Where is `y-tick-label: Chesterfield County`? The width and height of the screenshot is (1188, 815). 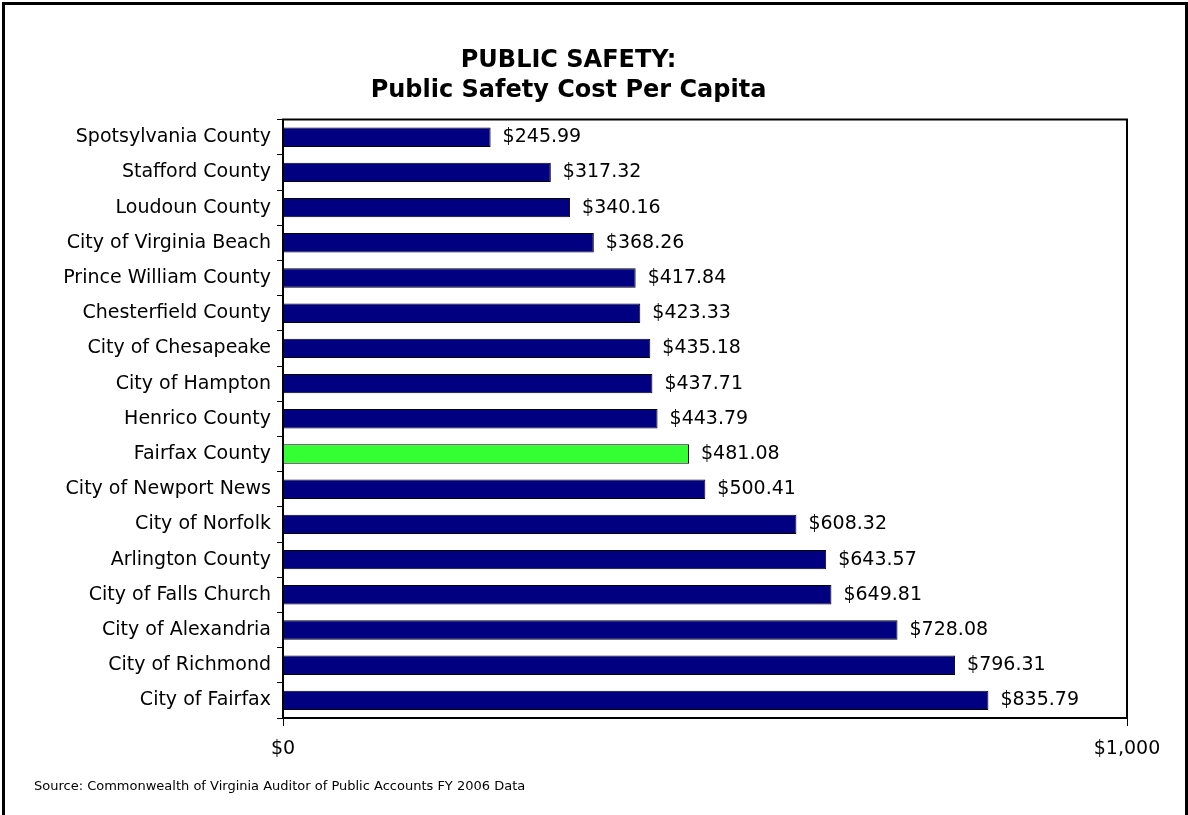
y-tick-label: Chesterfield County is located at coordinates (176, 311).